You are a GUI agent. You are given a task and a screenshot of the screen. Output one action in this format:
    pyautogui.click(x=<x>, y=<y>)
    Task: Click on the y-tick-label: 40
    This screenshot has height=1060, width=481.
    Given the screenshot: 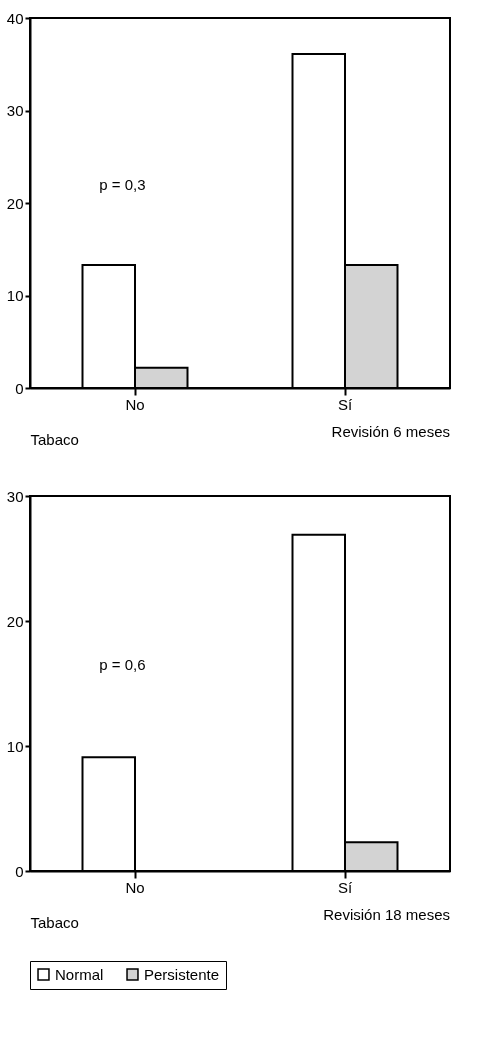 What is the action you would take?
    pyautogui.click(x=15, y=18)
    